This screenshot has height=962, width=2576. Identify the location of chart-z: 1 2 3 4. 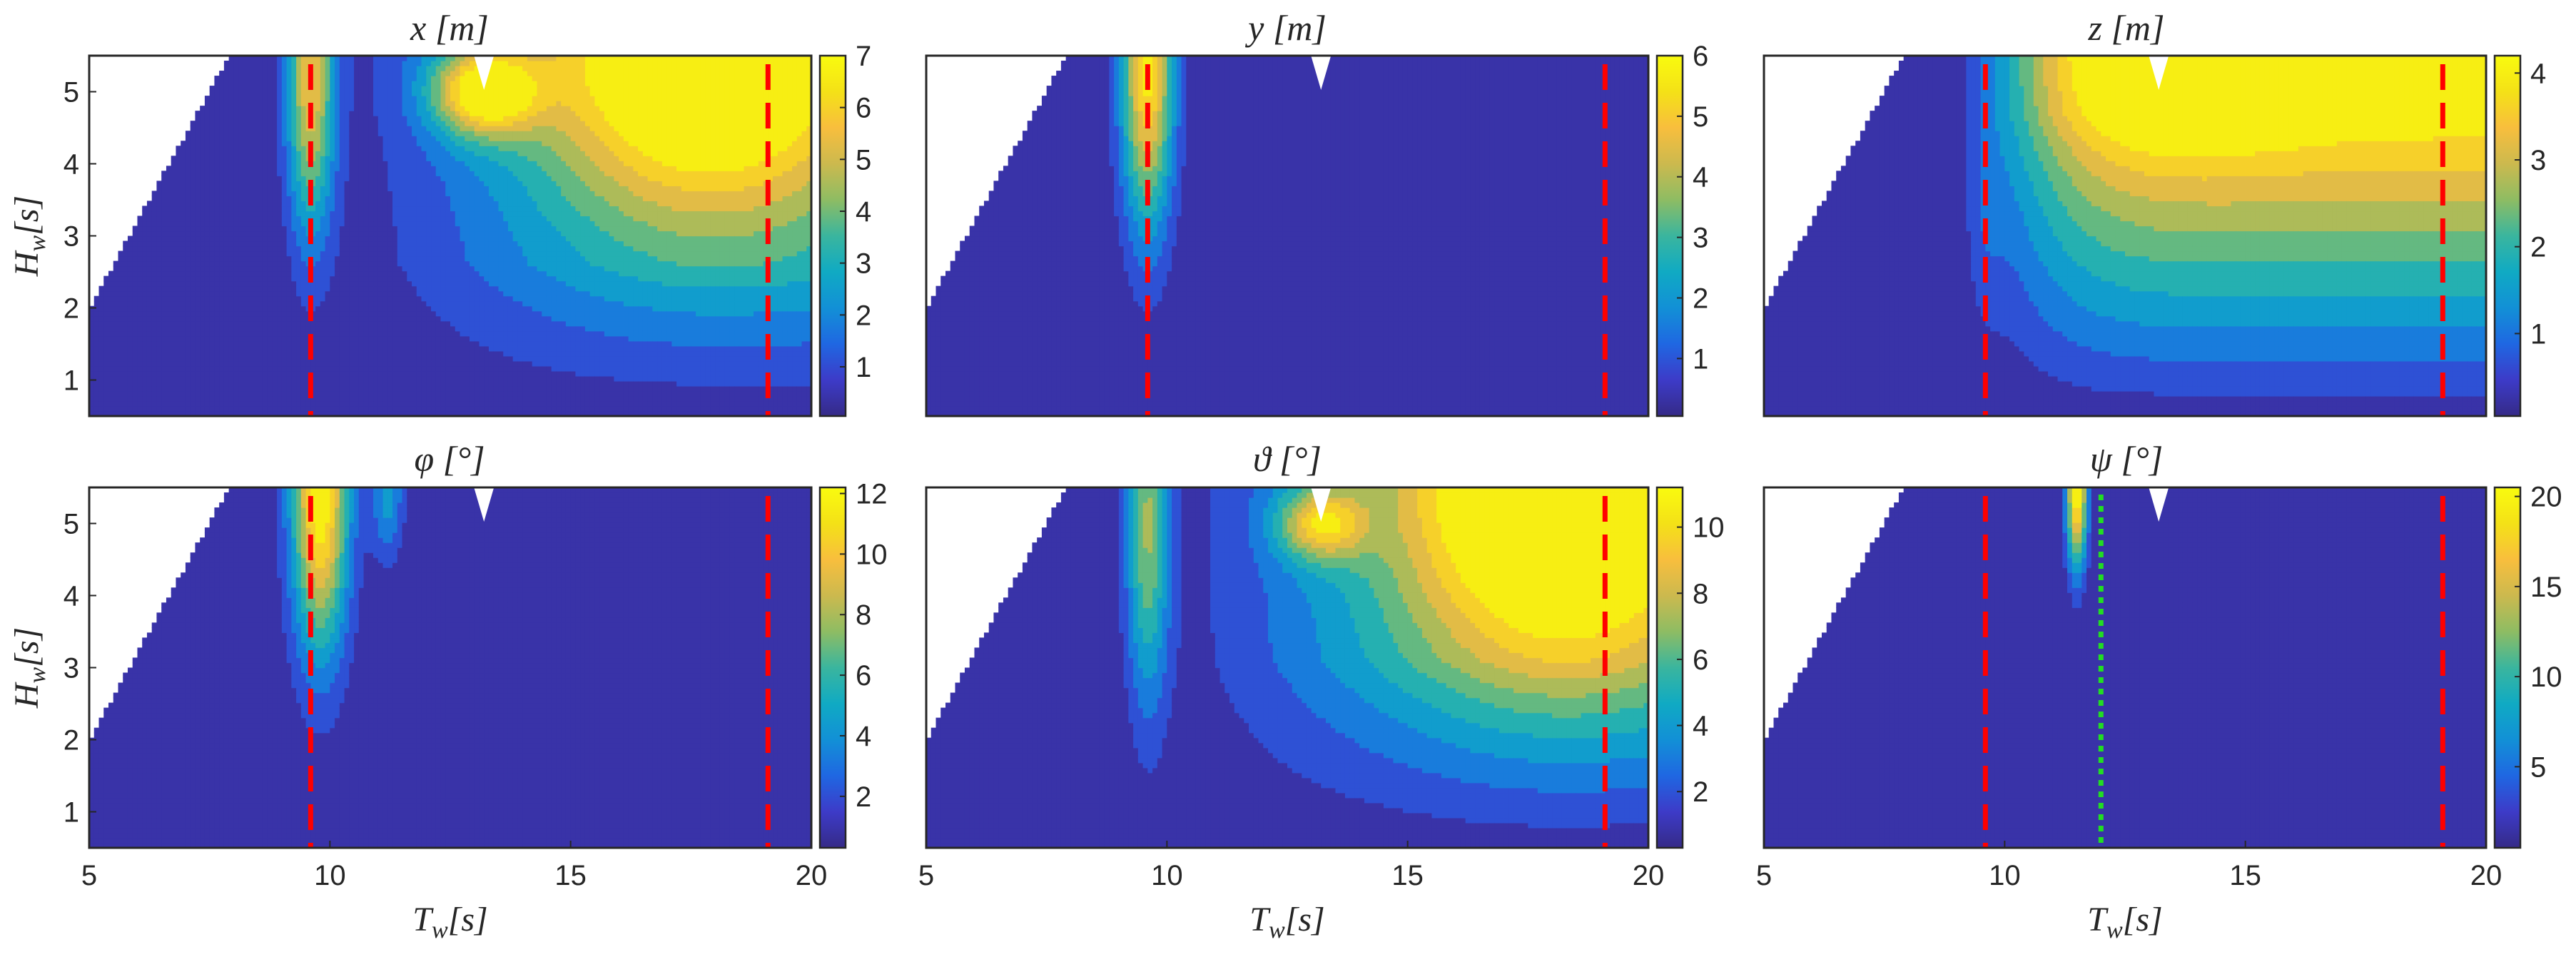
(2155, 236).